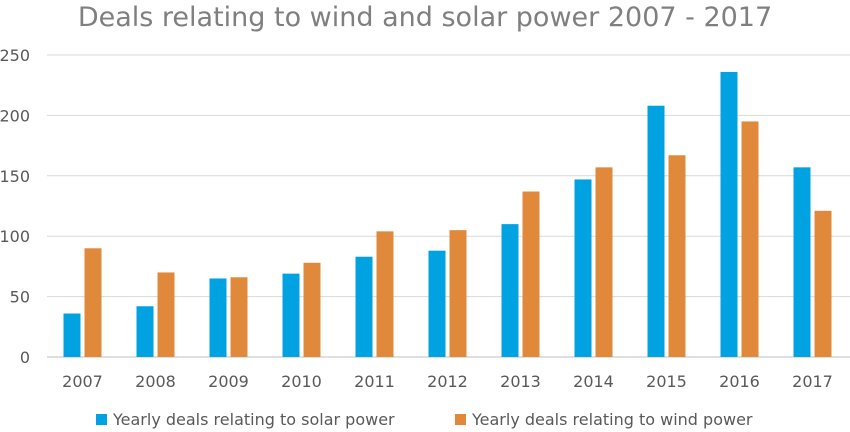 Image resolution: width=850 pixels, height=432 pixels. What do you see at coordinates (291, 315) in the screenshot?
I see `bar-solar-2010` at bounding box center [291, 315].